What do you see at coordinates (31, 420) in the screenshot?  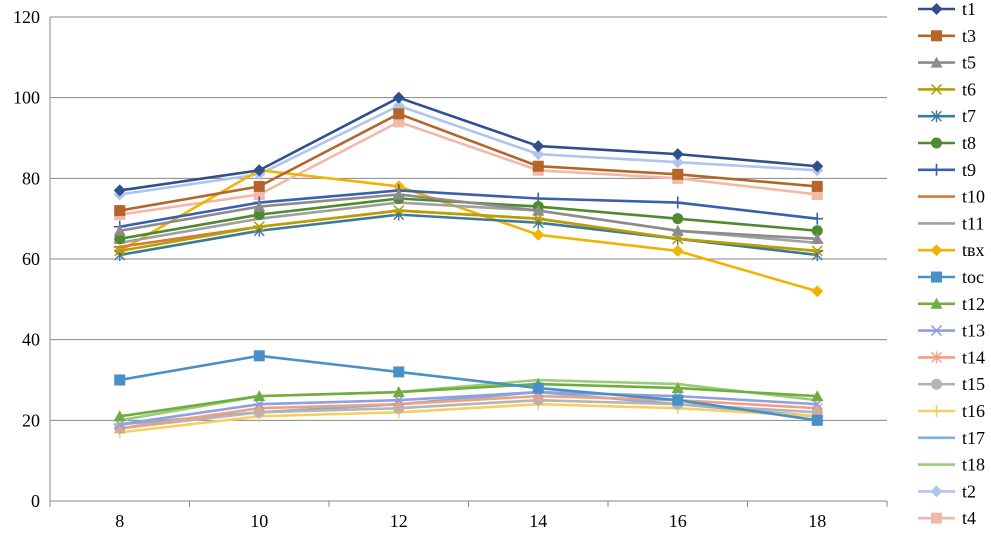 I see `y-tick-label: 20` at bounding box center [31, 420].